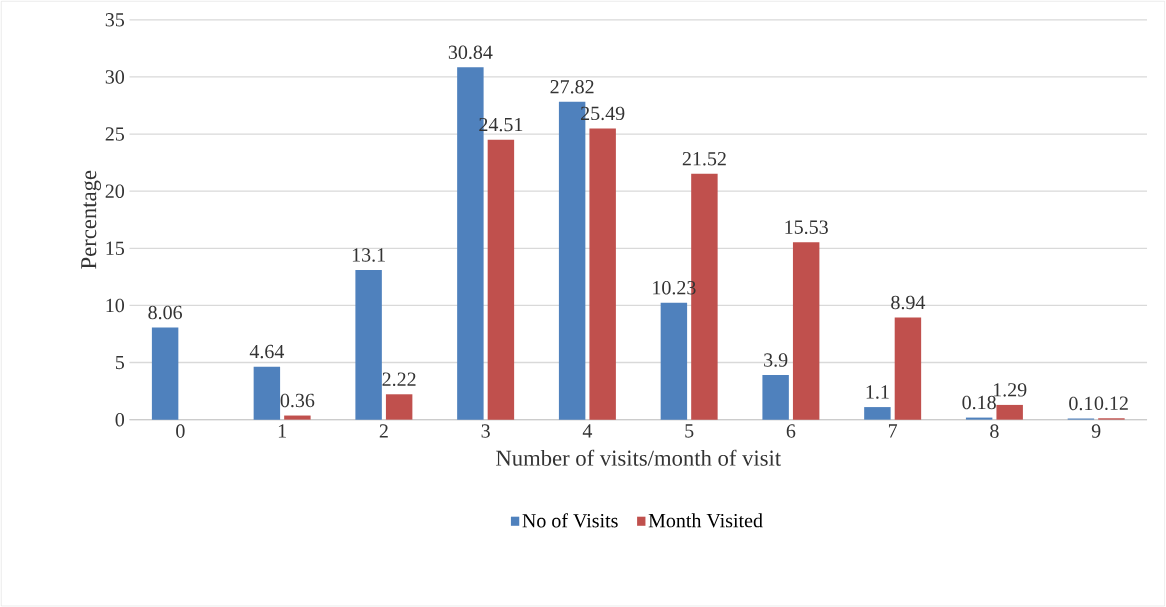 This screenshot has width=1166, height=607. I want to click on y-tick-label: 15, so click(115, 248).